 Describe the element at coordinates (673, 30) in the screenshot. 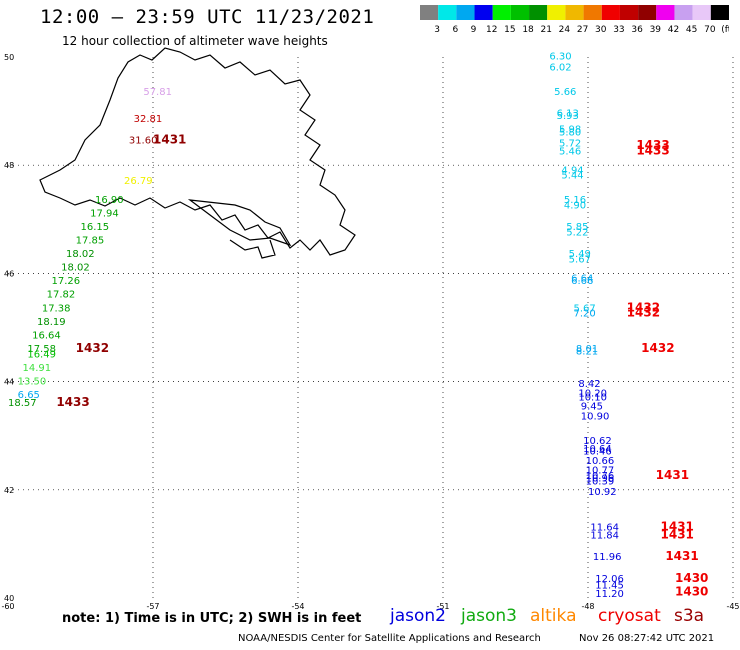

I see `color-scale-label: 42` at that location.